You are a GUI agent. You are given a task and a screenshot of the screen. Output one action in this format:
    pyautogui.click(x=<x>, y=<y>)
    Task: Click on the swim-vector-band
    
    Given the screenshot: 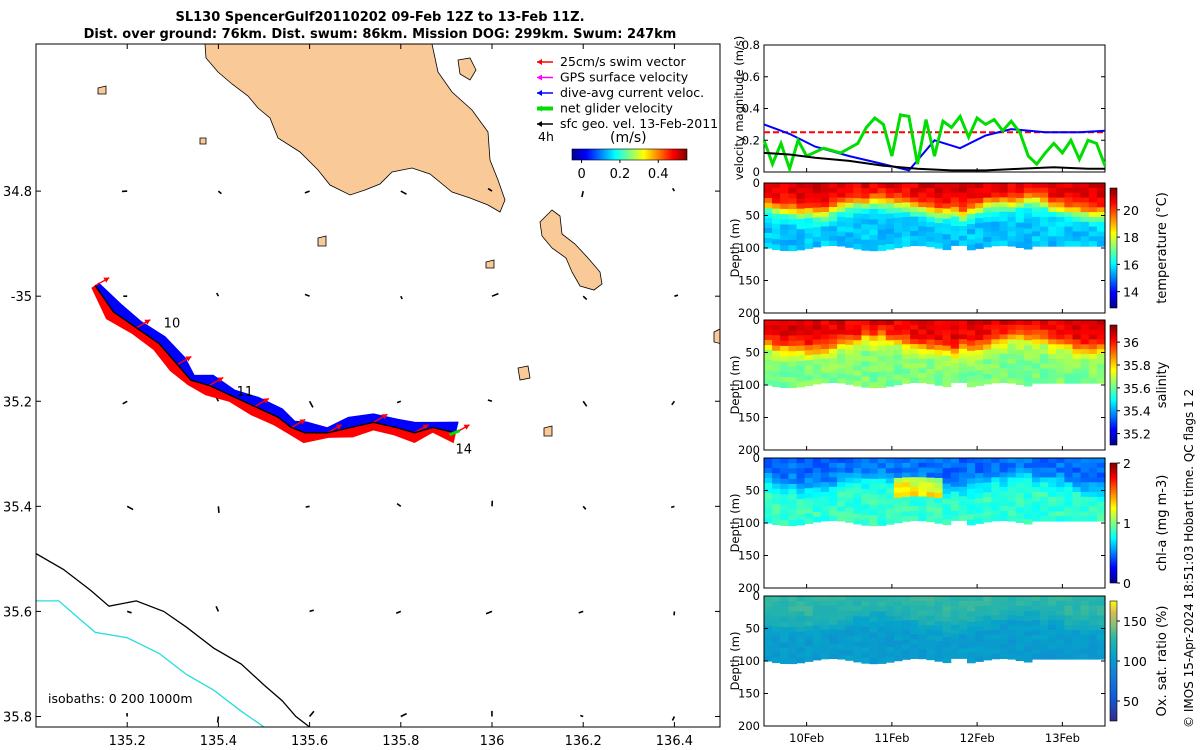 What is the action you would take?
    pyautogui.click(x=274, y=364)
    